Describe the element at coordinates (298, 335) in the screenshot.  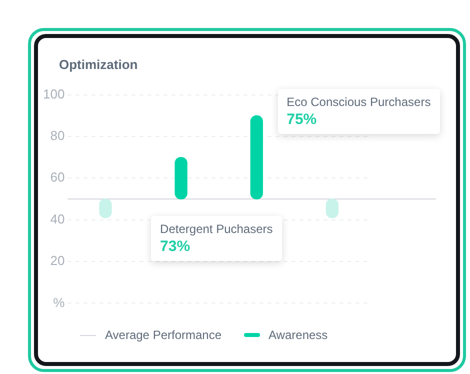
I see `legend-label: Awareness` at that location.